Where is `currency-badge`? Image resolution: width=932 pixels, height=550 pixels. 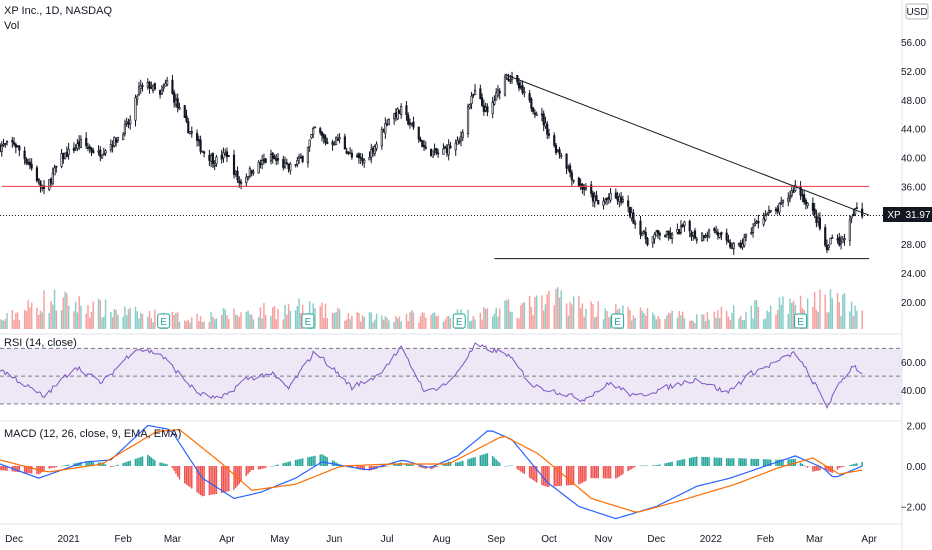
currency-badge is located at coordinates (917, 11).